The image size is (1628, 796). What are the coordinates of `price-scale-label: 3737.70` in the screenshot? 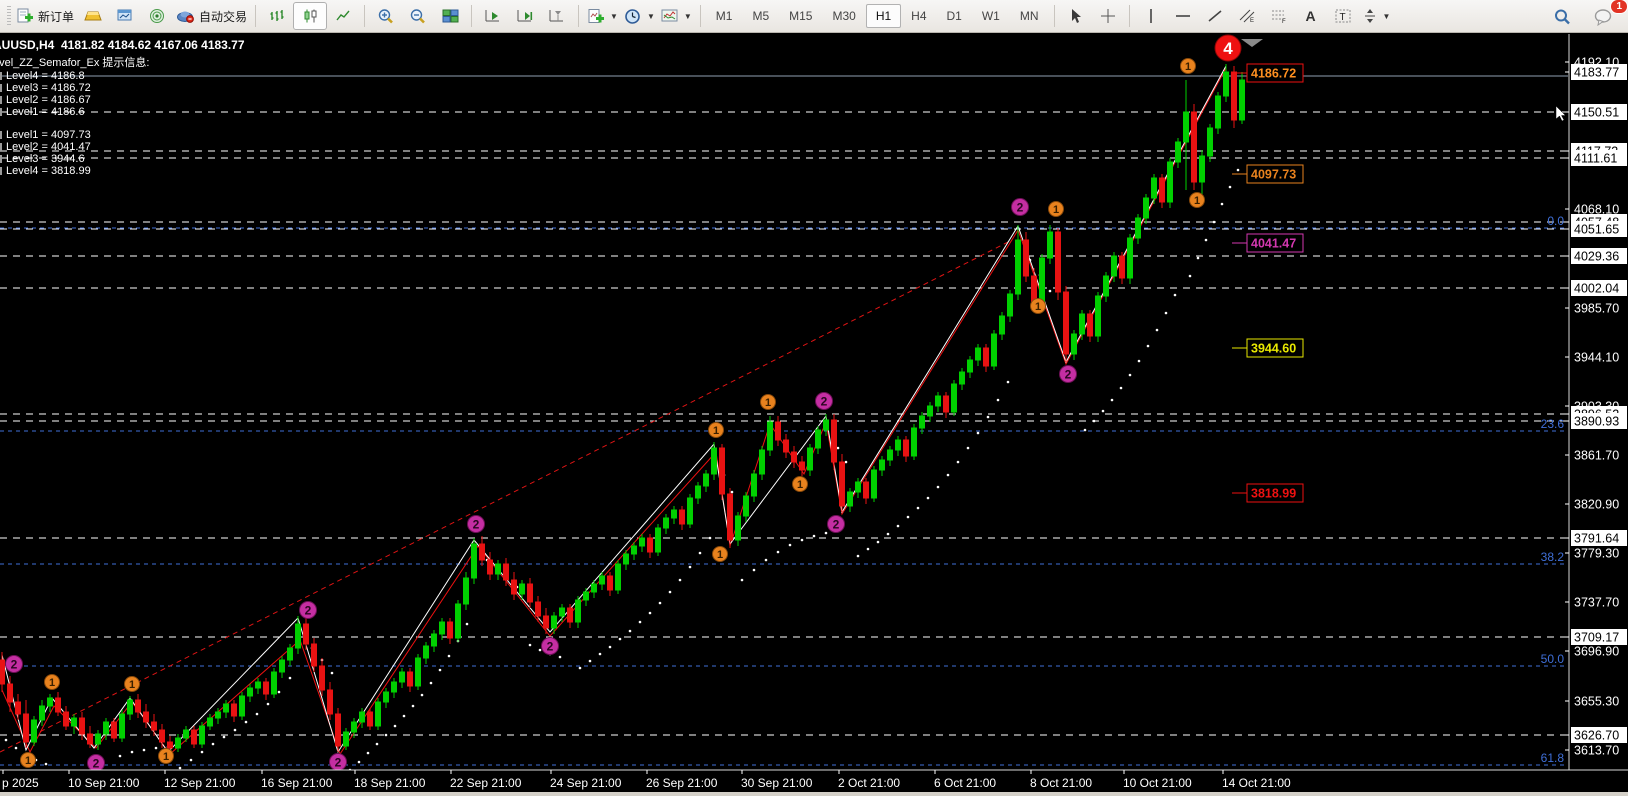 It's located at (1596, 603).